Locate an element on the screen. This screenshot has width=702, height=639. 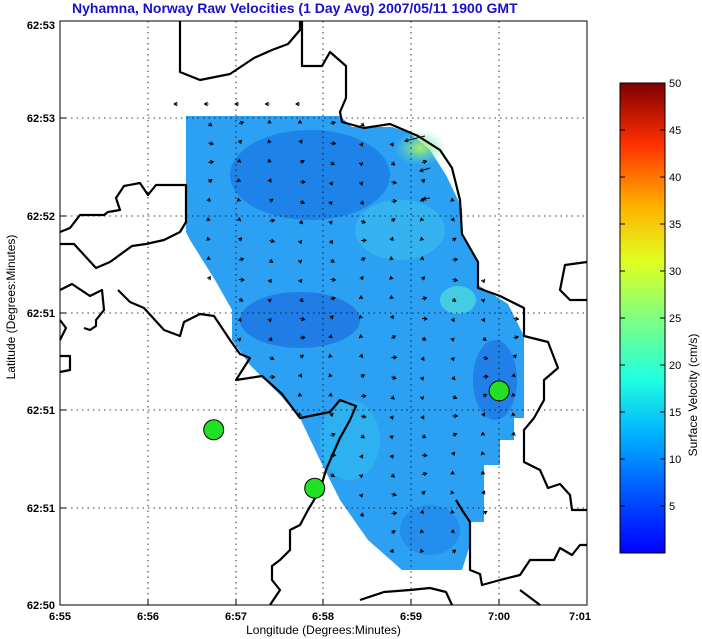
x-tick-labels: 6:55 6:56 6:57 6:58 6:59 7:00 7:01 is located at coordinates (320, 617).